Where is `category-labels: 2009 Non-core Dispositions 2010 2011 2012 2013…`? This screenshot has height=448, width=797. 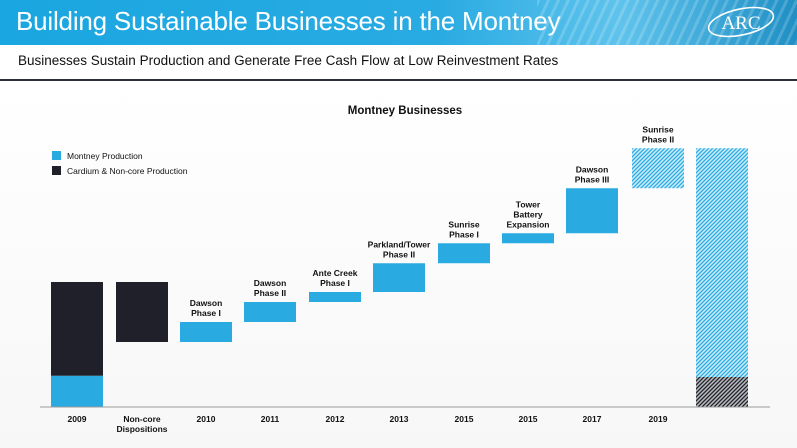
category-labels: 2009 Non-core Dispositions 2010 2011 2012 2013… is located at coordinates (368, 424).